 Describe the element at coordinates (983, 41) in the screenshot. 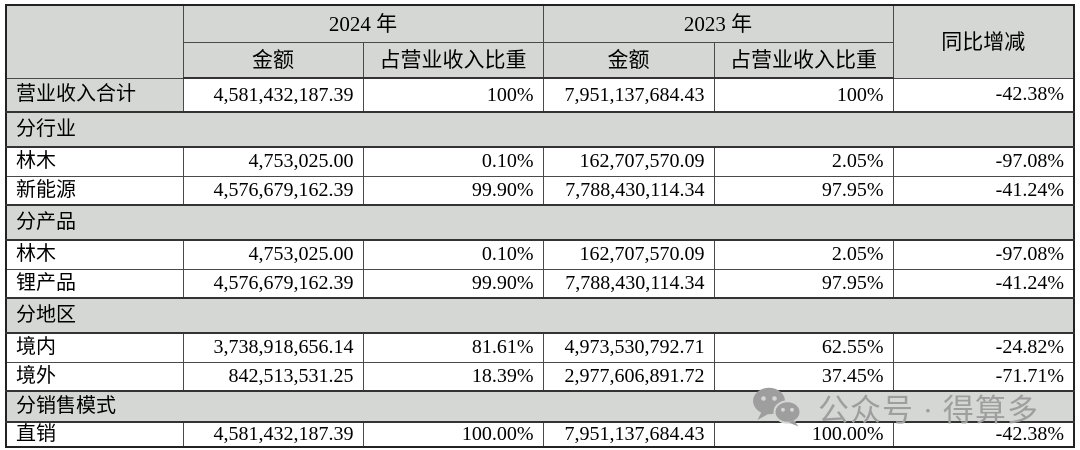

I see `yoy-header: 同比增减` at that location.